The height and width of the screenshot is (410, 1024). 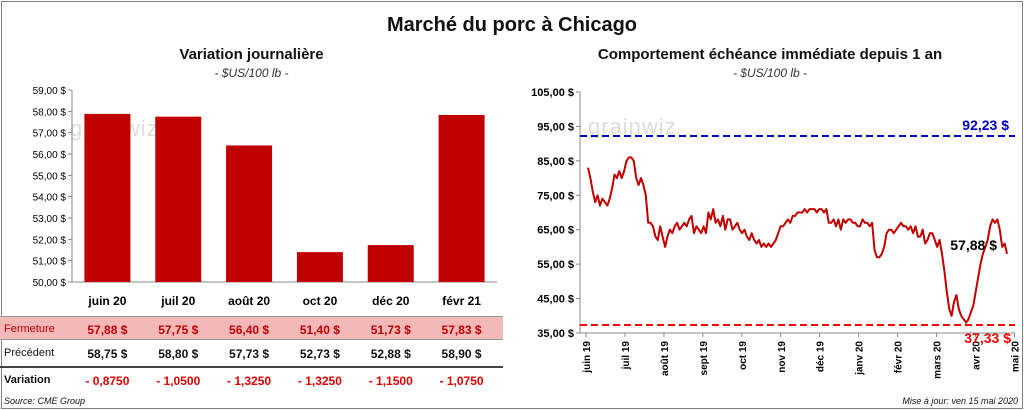 What do you see at coordinates (27, 380) in the screenshot?
I see `row-label: Variation` at bounding box center [27, 380].